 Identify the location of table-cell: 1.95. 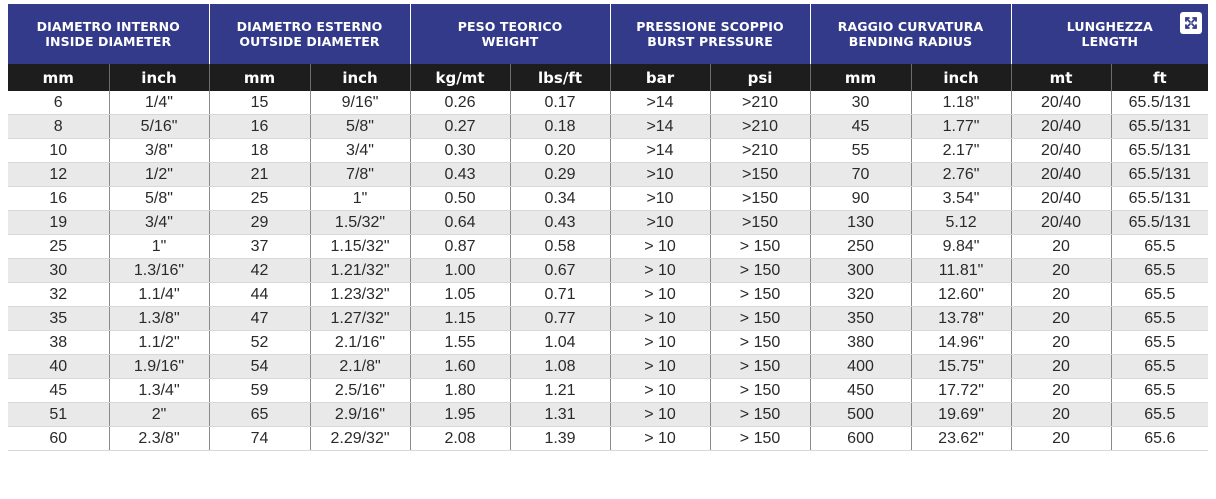
(460, 414).